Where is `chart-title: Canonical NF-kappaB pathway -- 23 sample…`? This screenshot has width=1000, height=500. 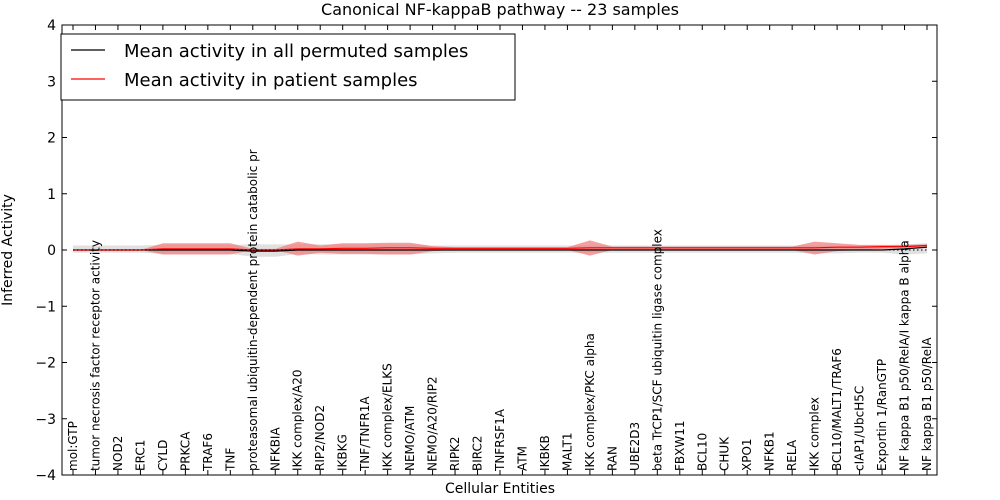 chart-title: Canonical NF-kappaB pathway -- 23 sample… is located at coordinates (500, 9).